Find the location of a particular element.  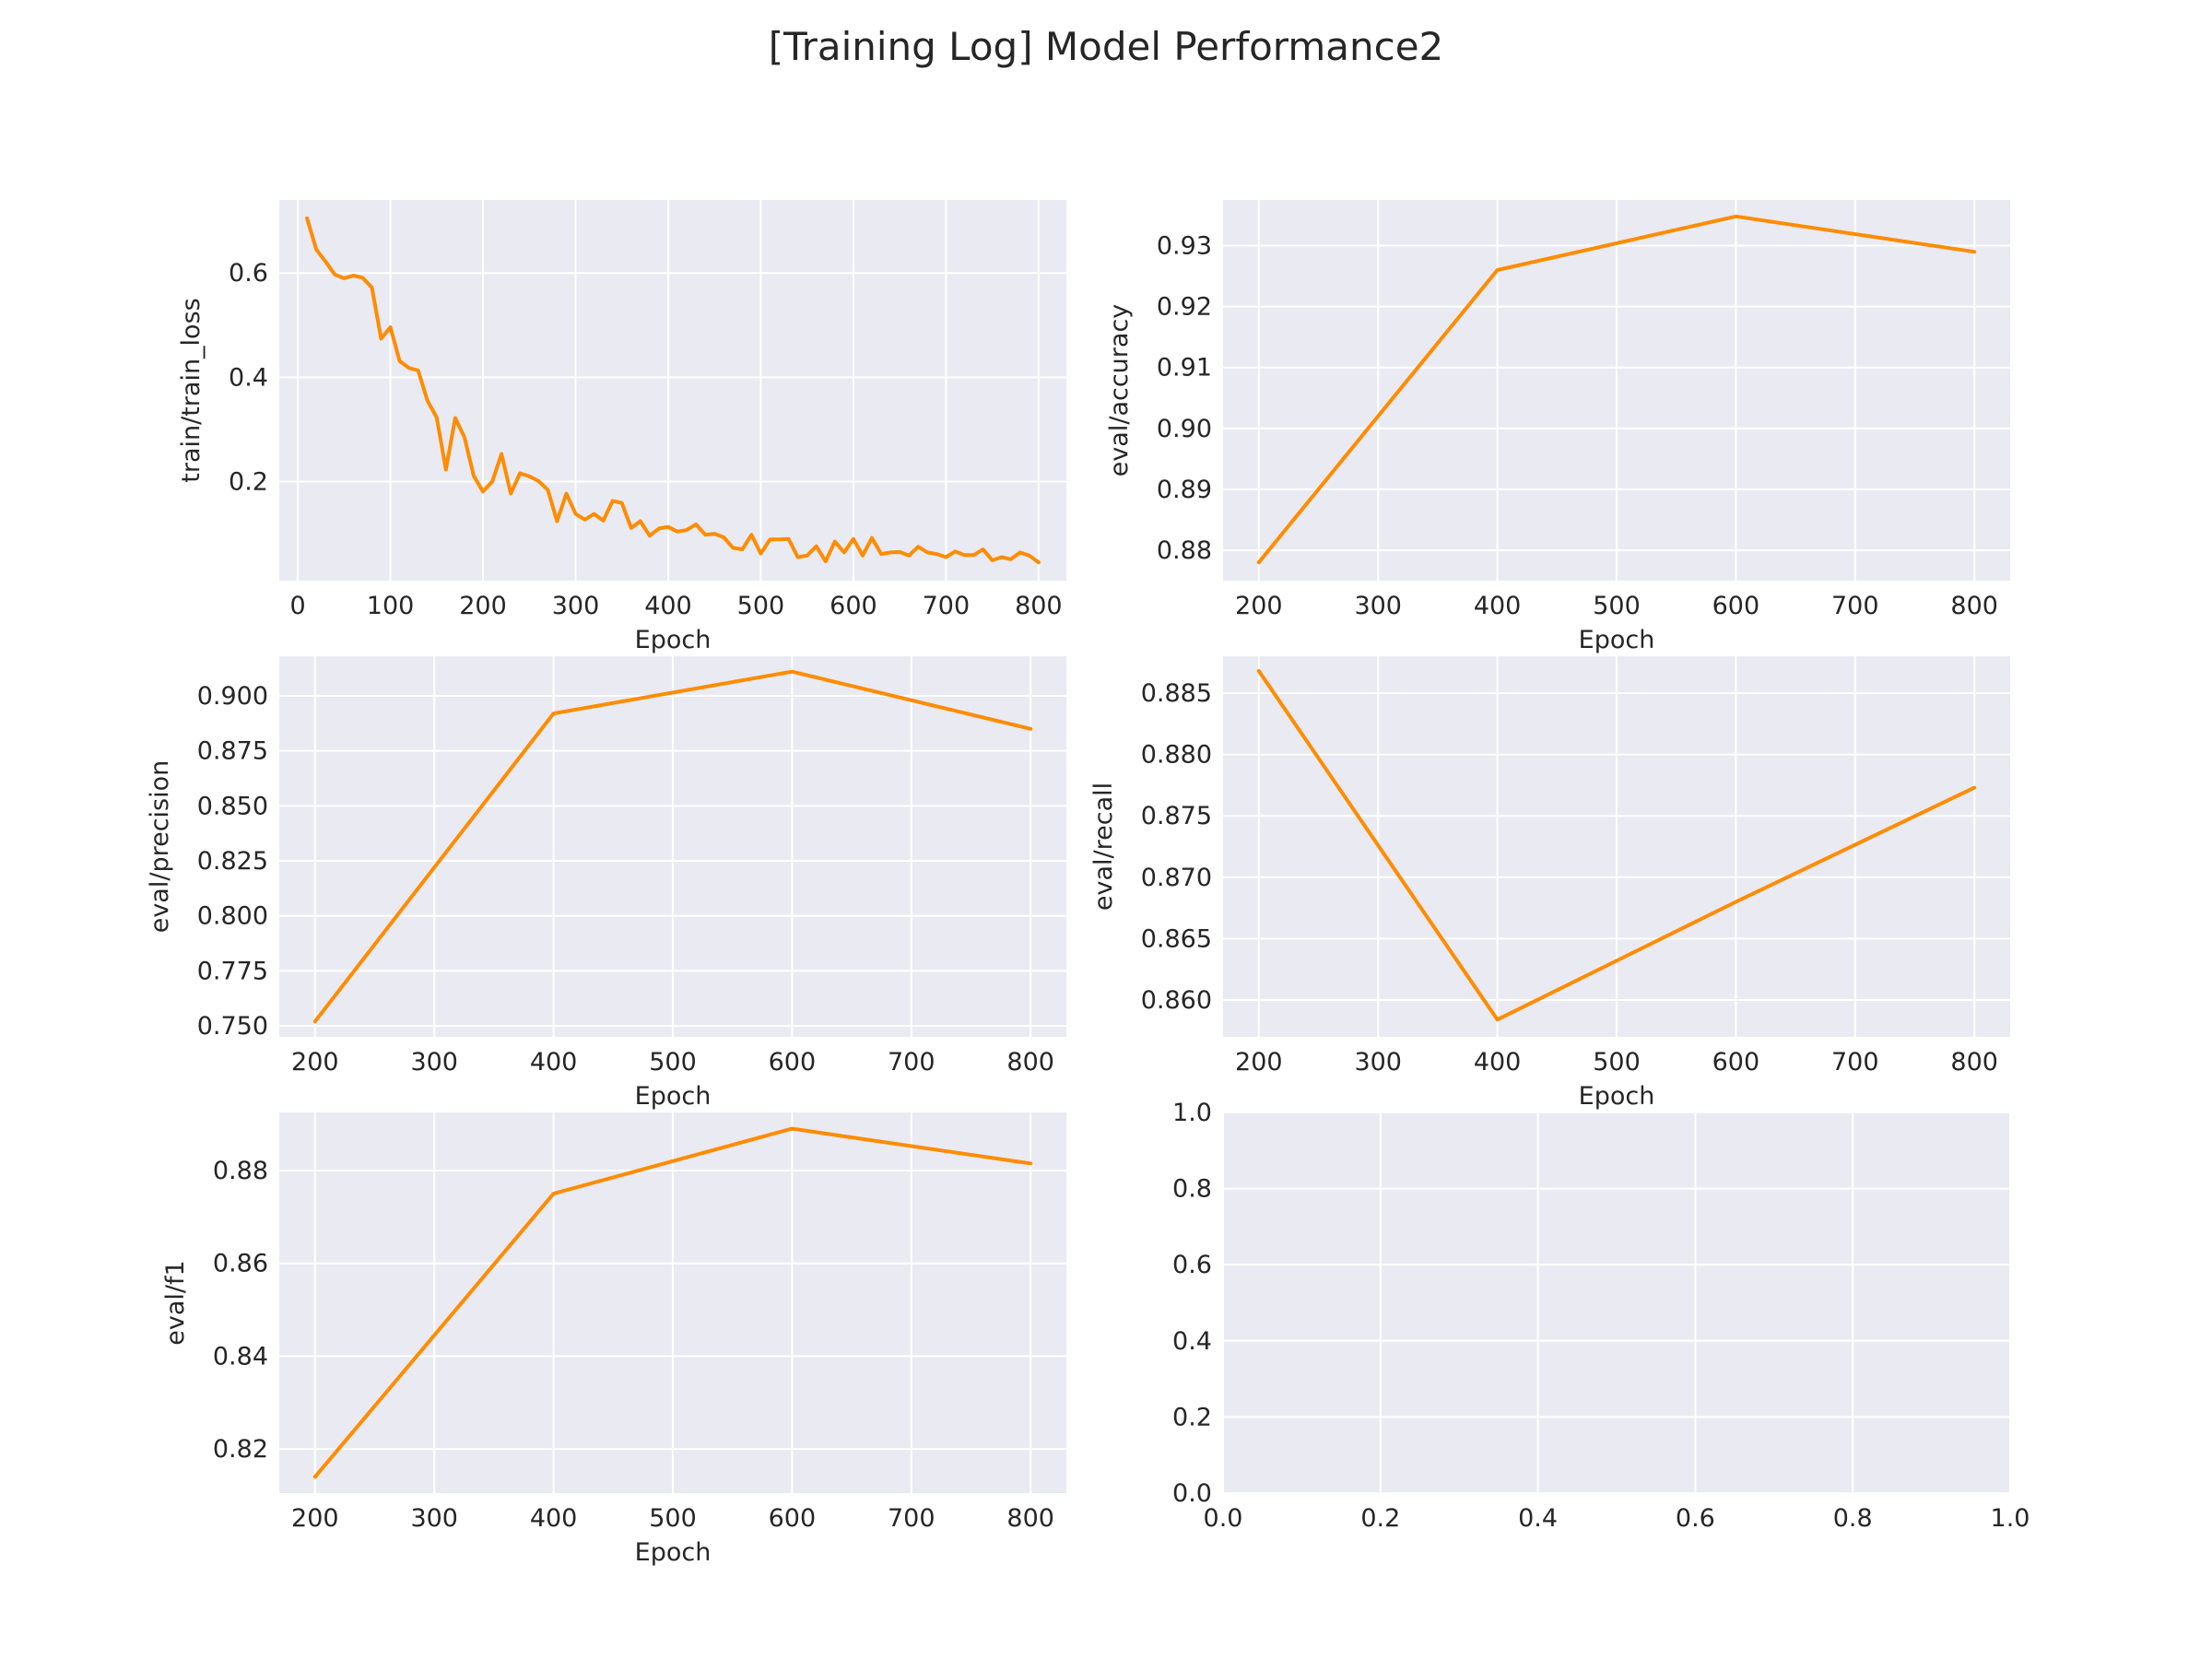

y-tick-label: 0.89 is located at coordinates (1184, 490).